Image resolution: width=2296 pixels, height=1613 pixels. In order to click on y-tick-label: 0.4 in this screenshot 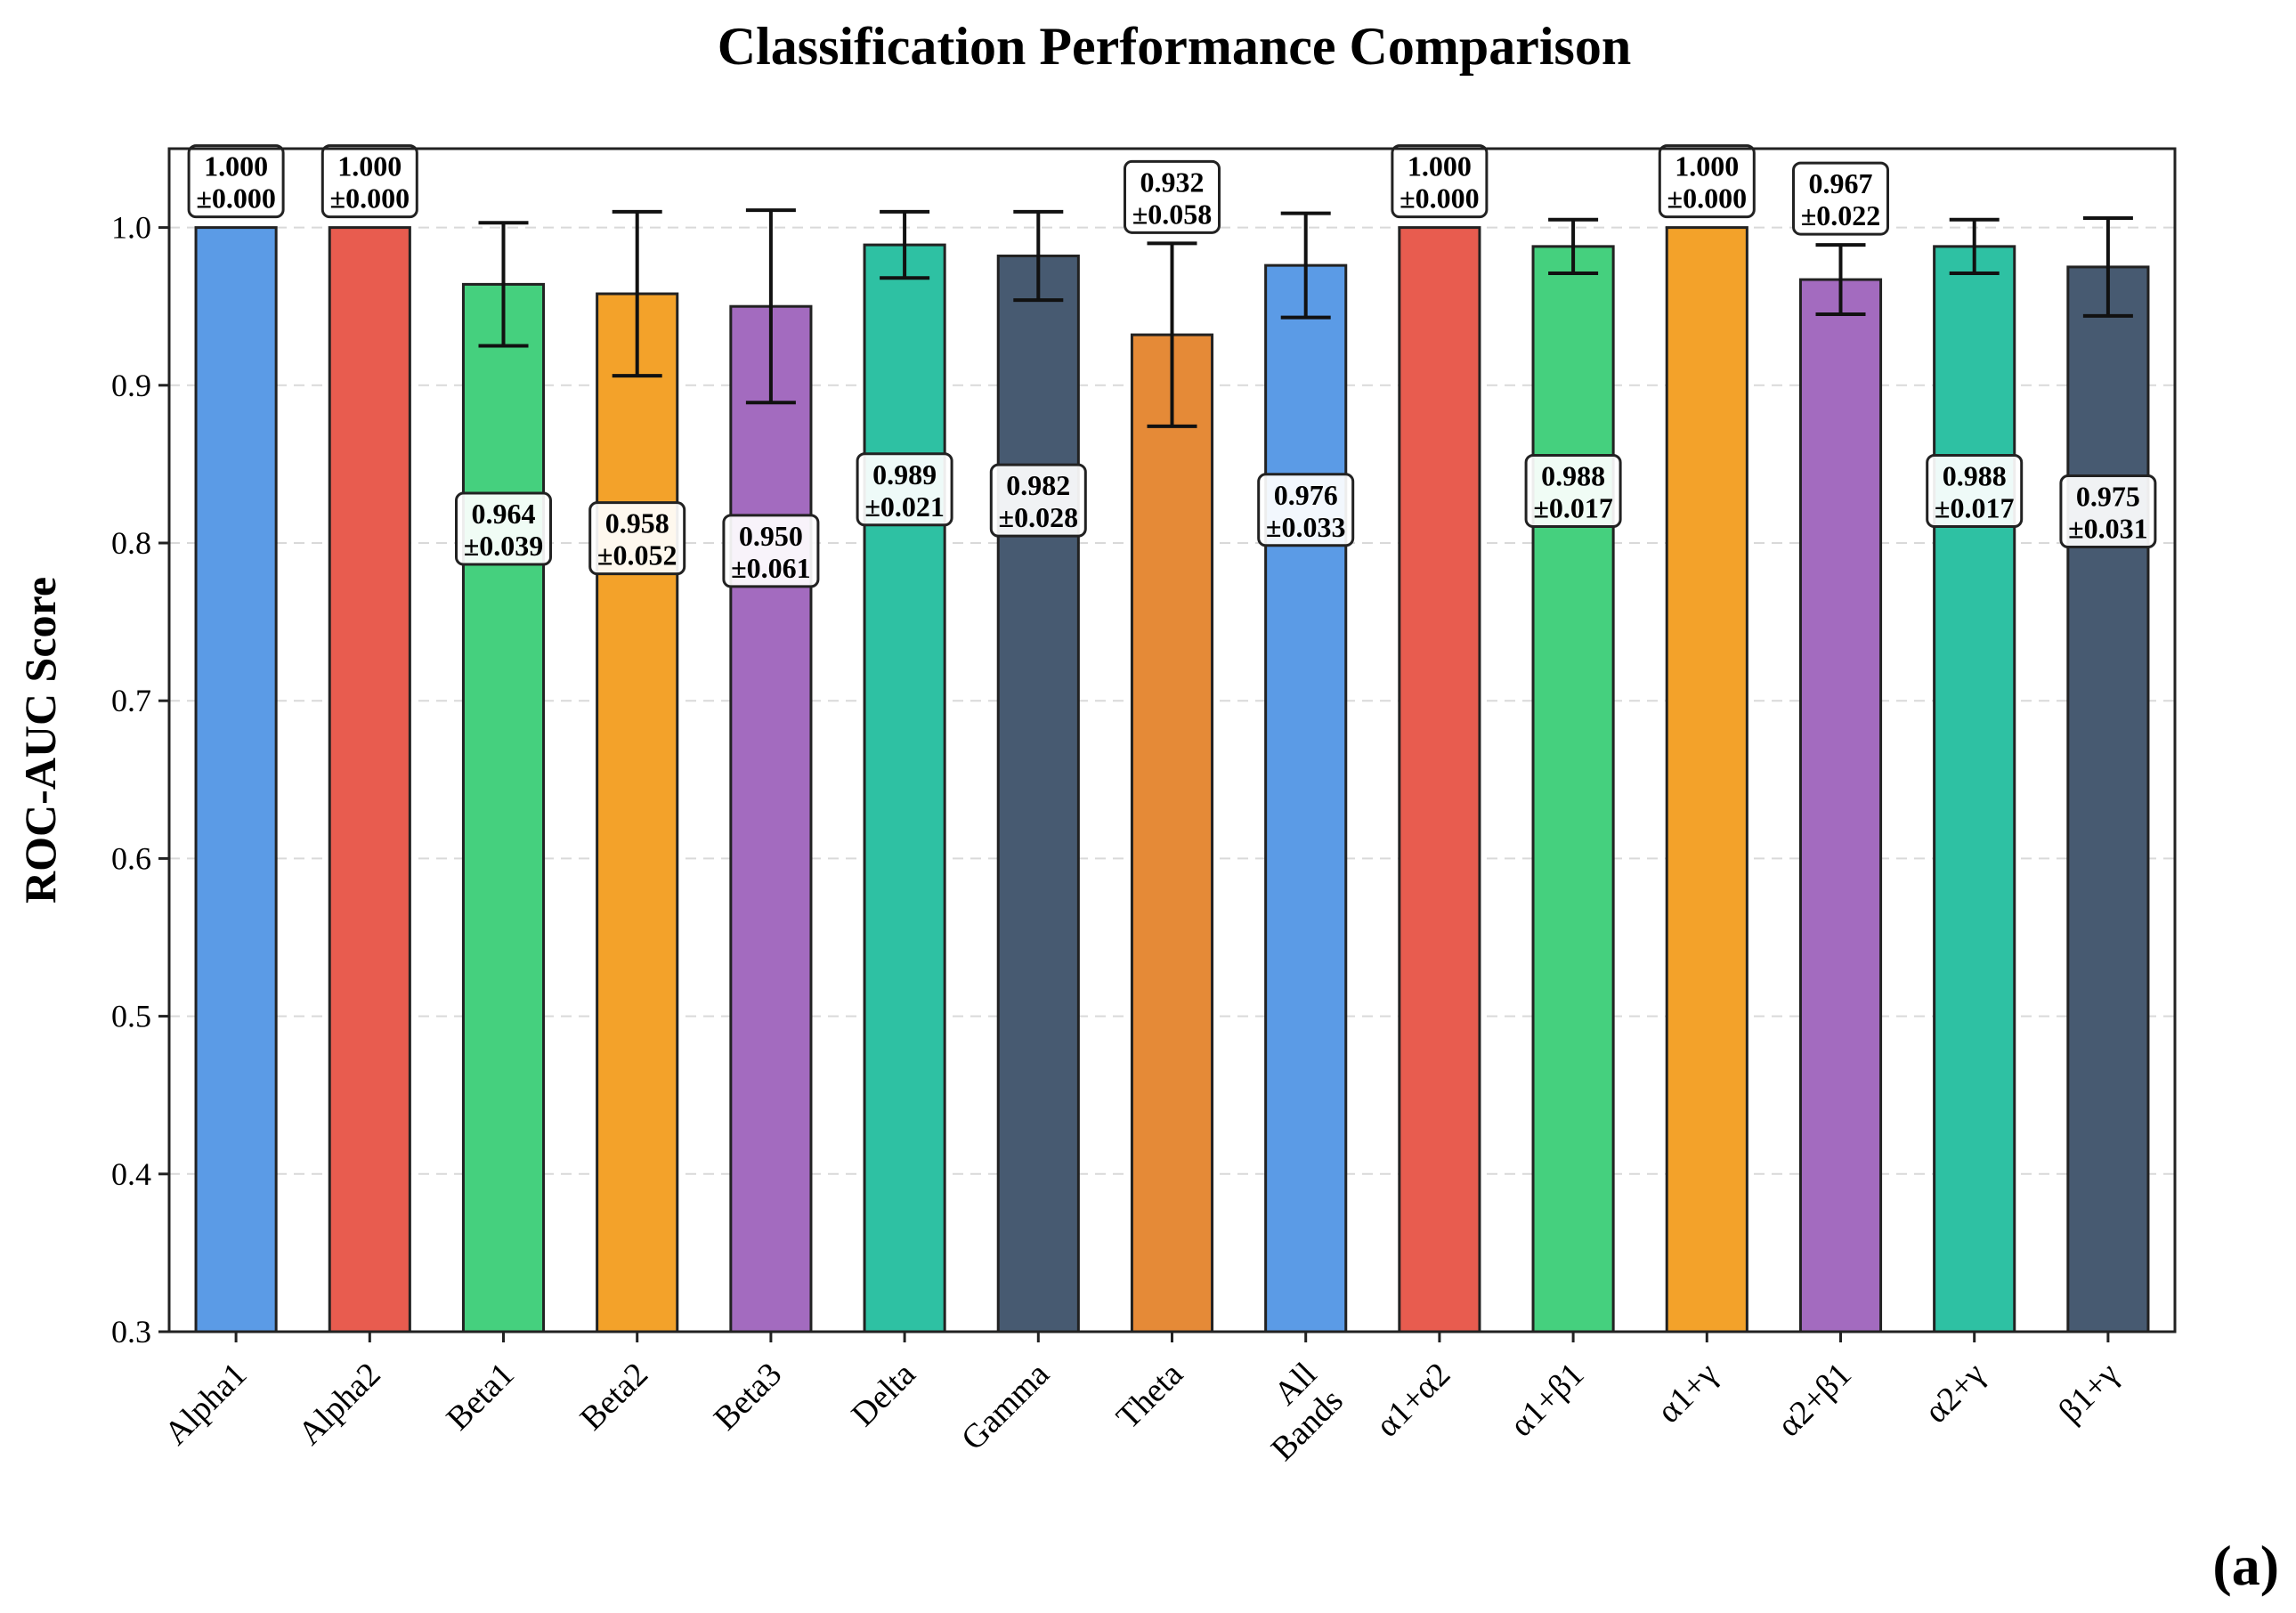, I will do `click(131, 1174)`.